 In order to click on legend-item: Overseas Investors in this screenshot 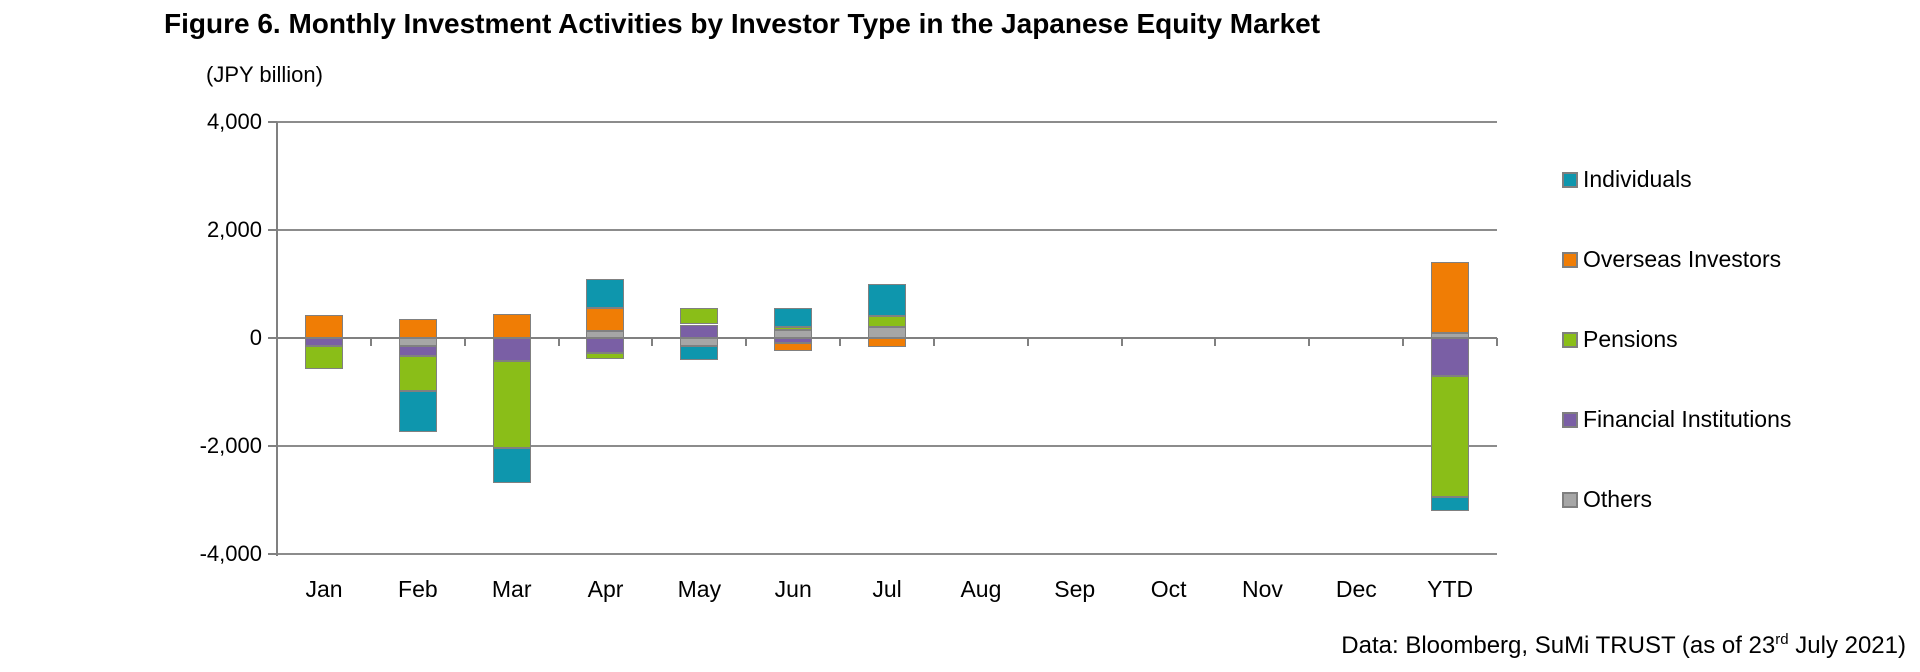, I will do `click(1671, 259)`.